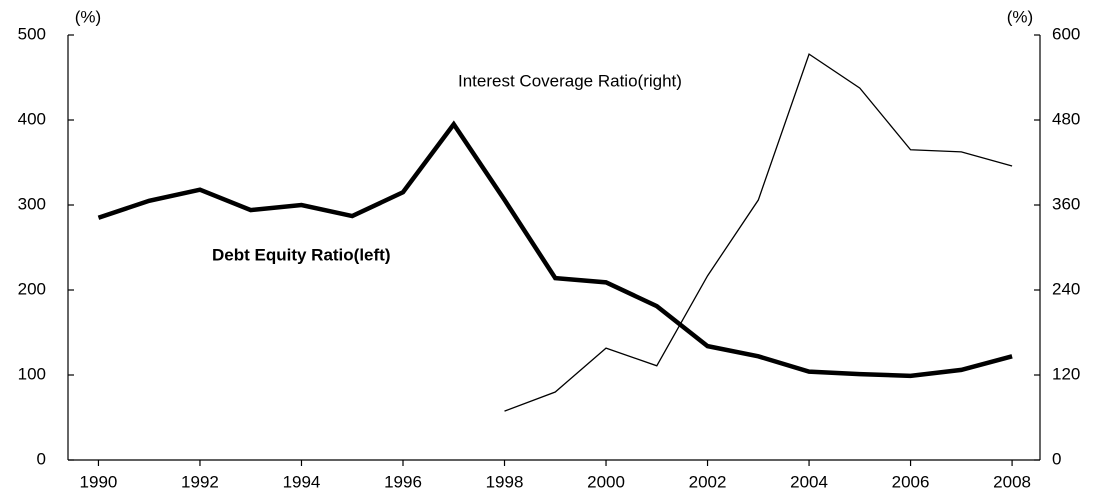 The width and height of the screenshot is (1097, 498). Describe the element at coordinates (32, 33) in the screenshot. I see `y-tick-label: 500` at that location.